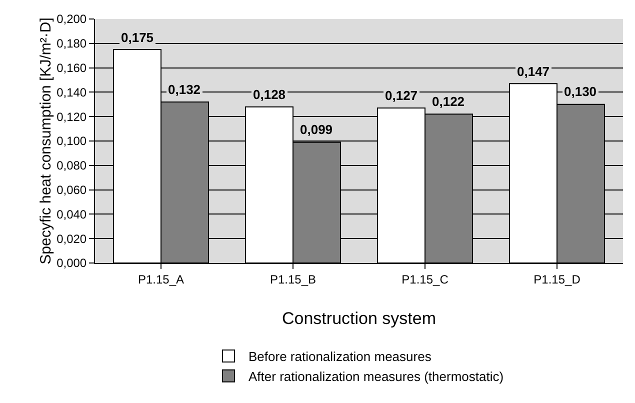 This screenshot has width=635, height=403. Describe the element at coordinates (580, 91) in the screenshot. I see `data-label: 0,130` at that location.